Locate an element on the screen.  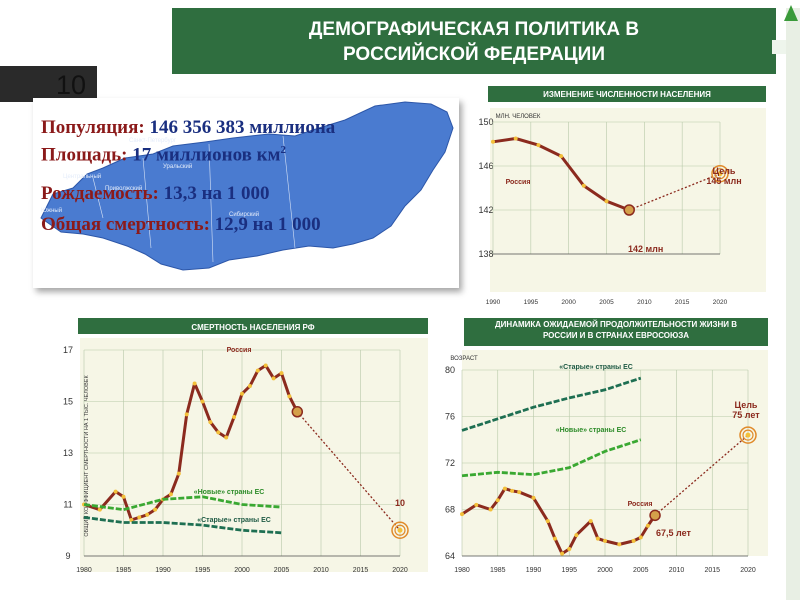
chart-title: ИЗМЕНЕНИЕ ЧИСЛЕННОСТИ НАСЕЛЕНИЯ is located at coordinates (627, 94).